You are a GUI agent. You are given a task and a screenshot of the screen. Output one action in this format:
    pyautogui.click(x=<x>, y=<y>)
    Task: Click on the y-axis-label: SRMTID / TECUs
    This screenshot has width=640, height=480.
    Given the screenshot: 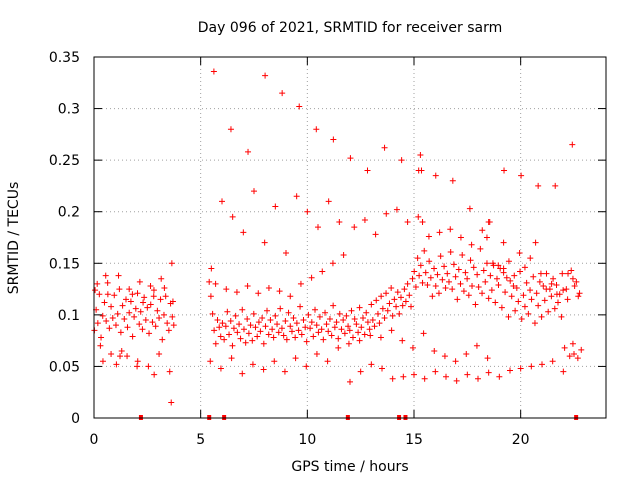 What is the action you would take?
    pyautogui.click(x=14, y=238)
    